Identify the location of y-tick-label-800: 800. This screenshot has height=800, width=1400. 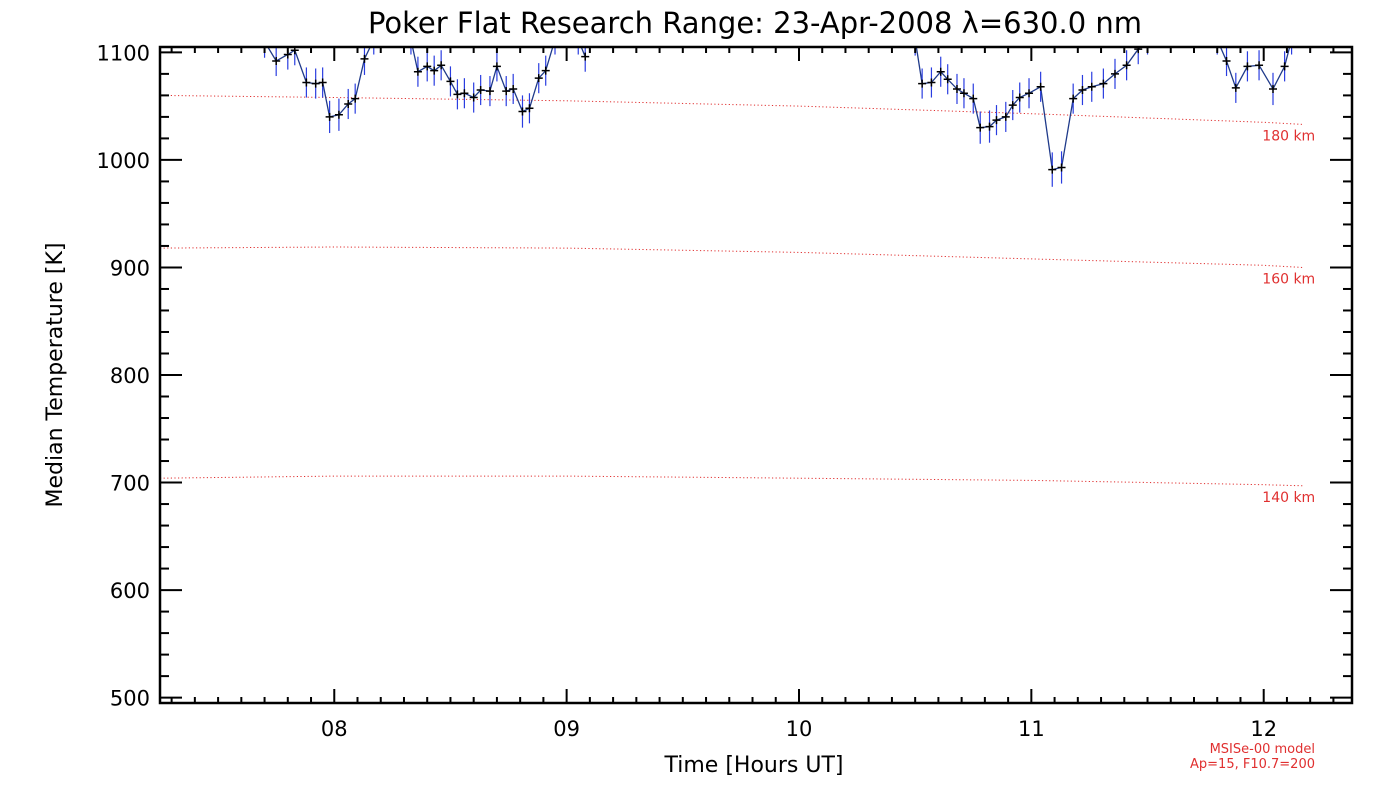
(130, 376).